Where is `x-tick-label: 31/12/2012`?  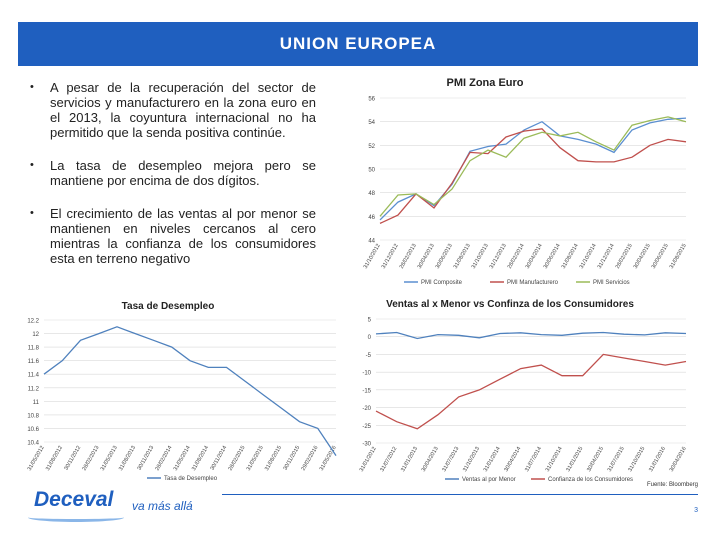
x-tick-label: 31/12/2012 is located at coordinates (390, 256).